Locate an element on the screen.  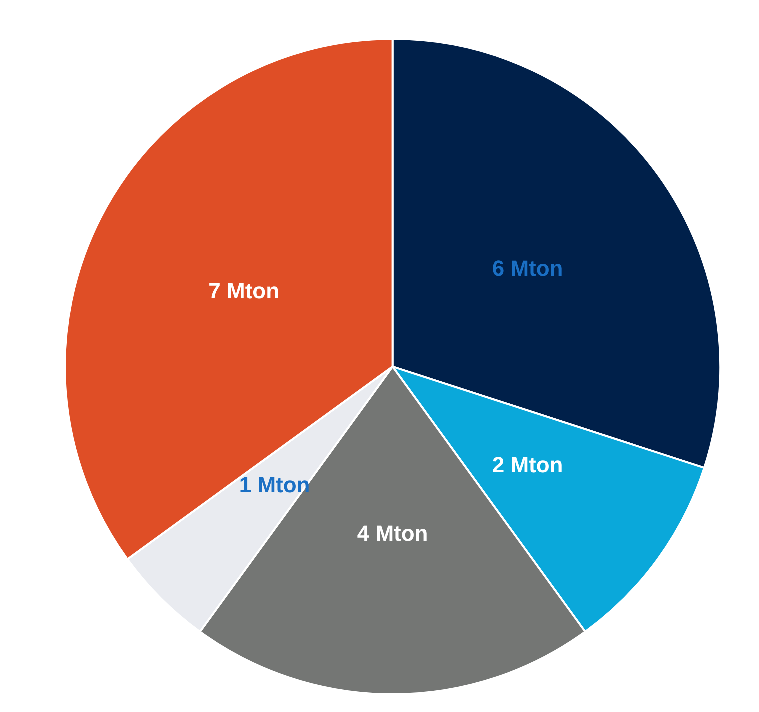
data-label: 4 Mton is located at coordinates (392, 533).